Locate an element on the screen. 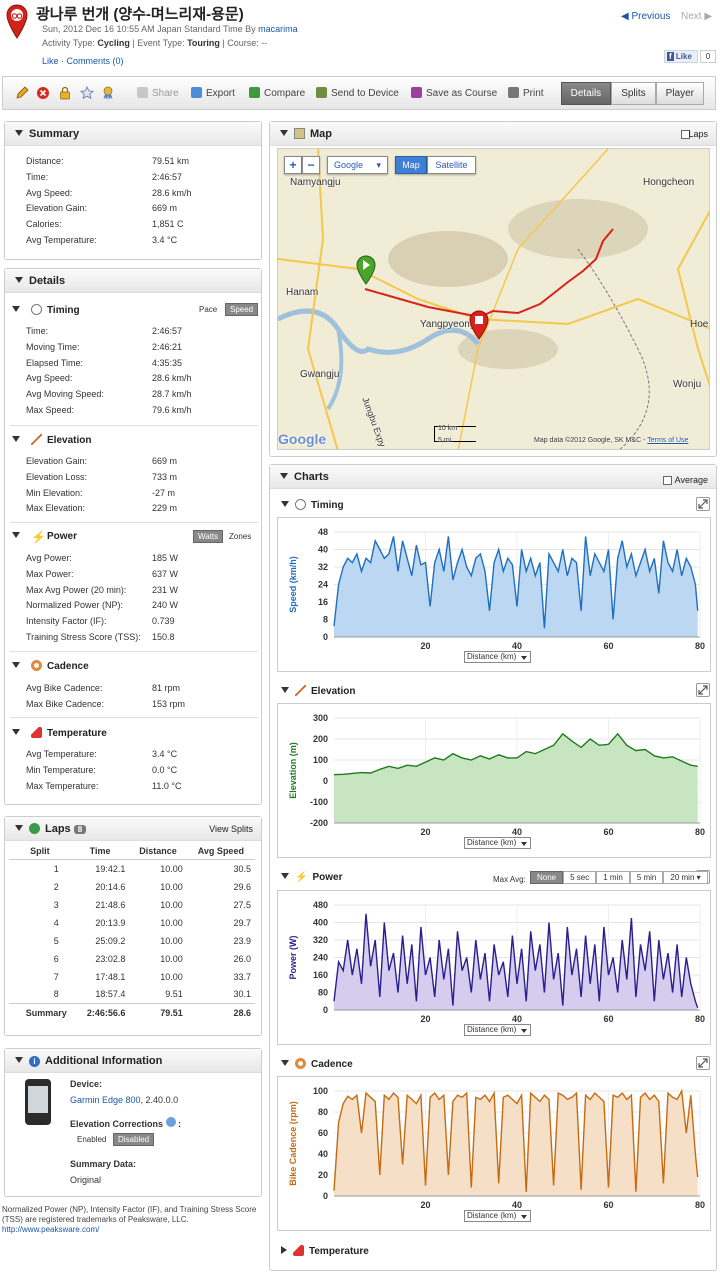 The image size is (720, 1273). facebook-like-button: f Like is located at coordinates (681, 56).